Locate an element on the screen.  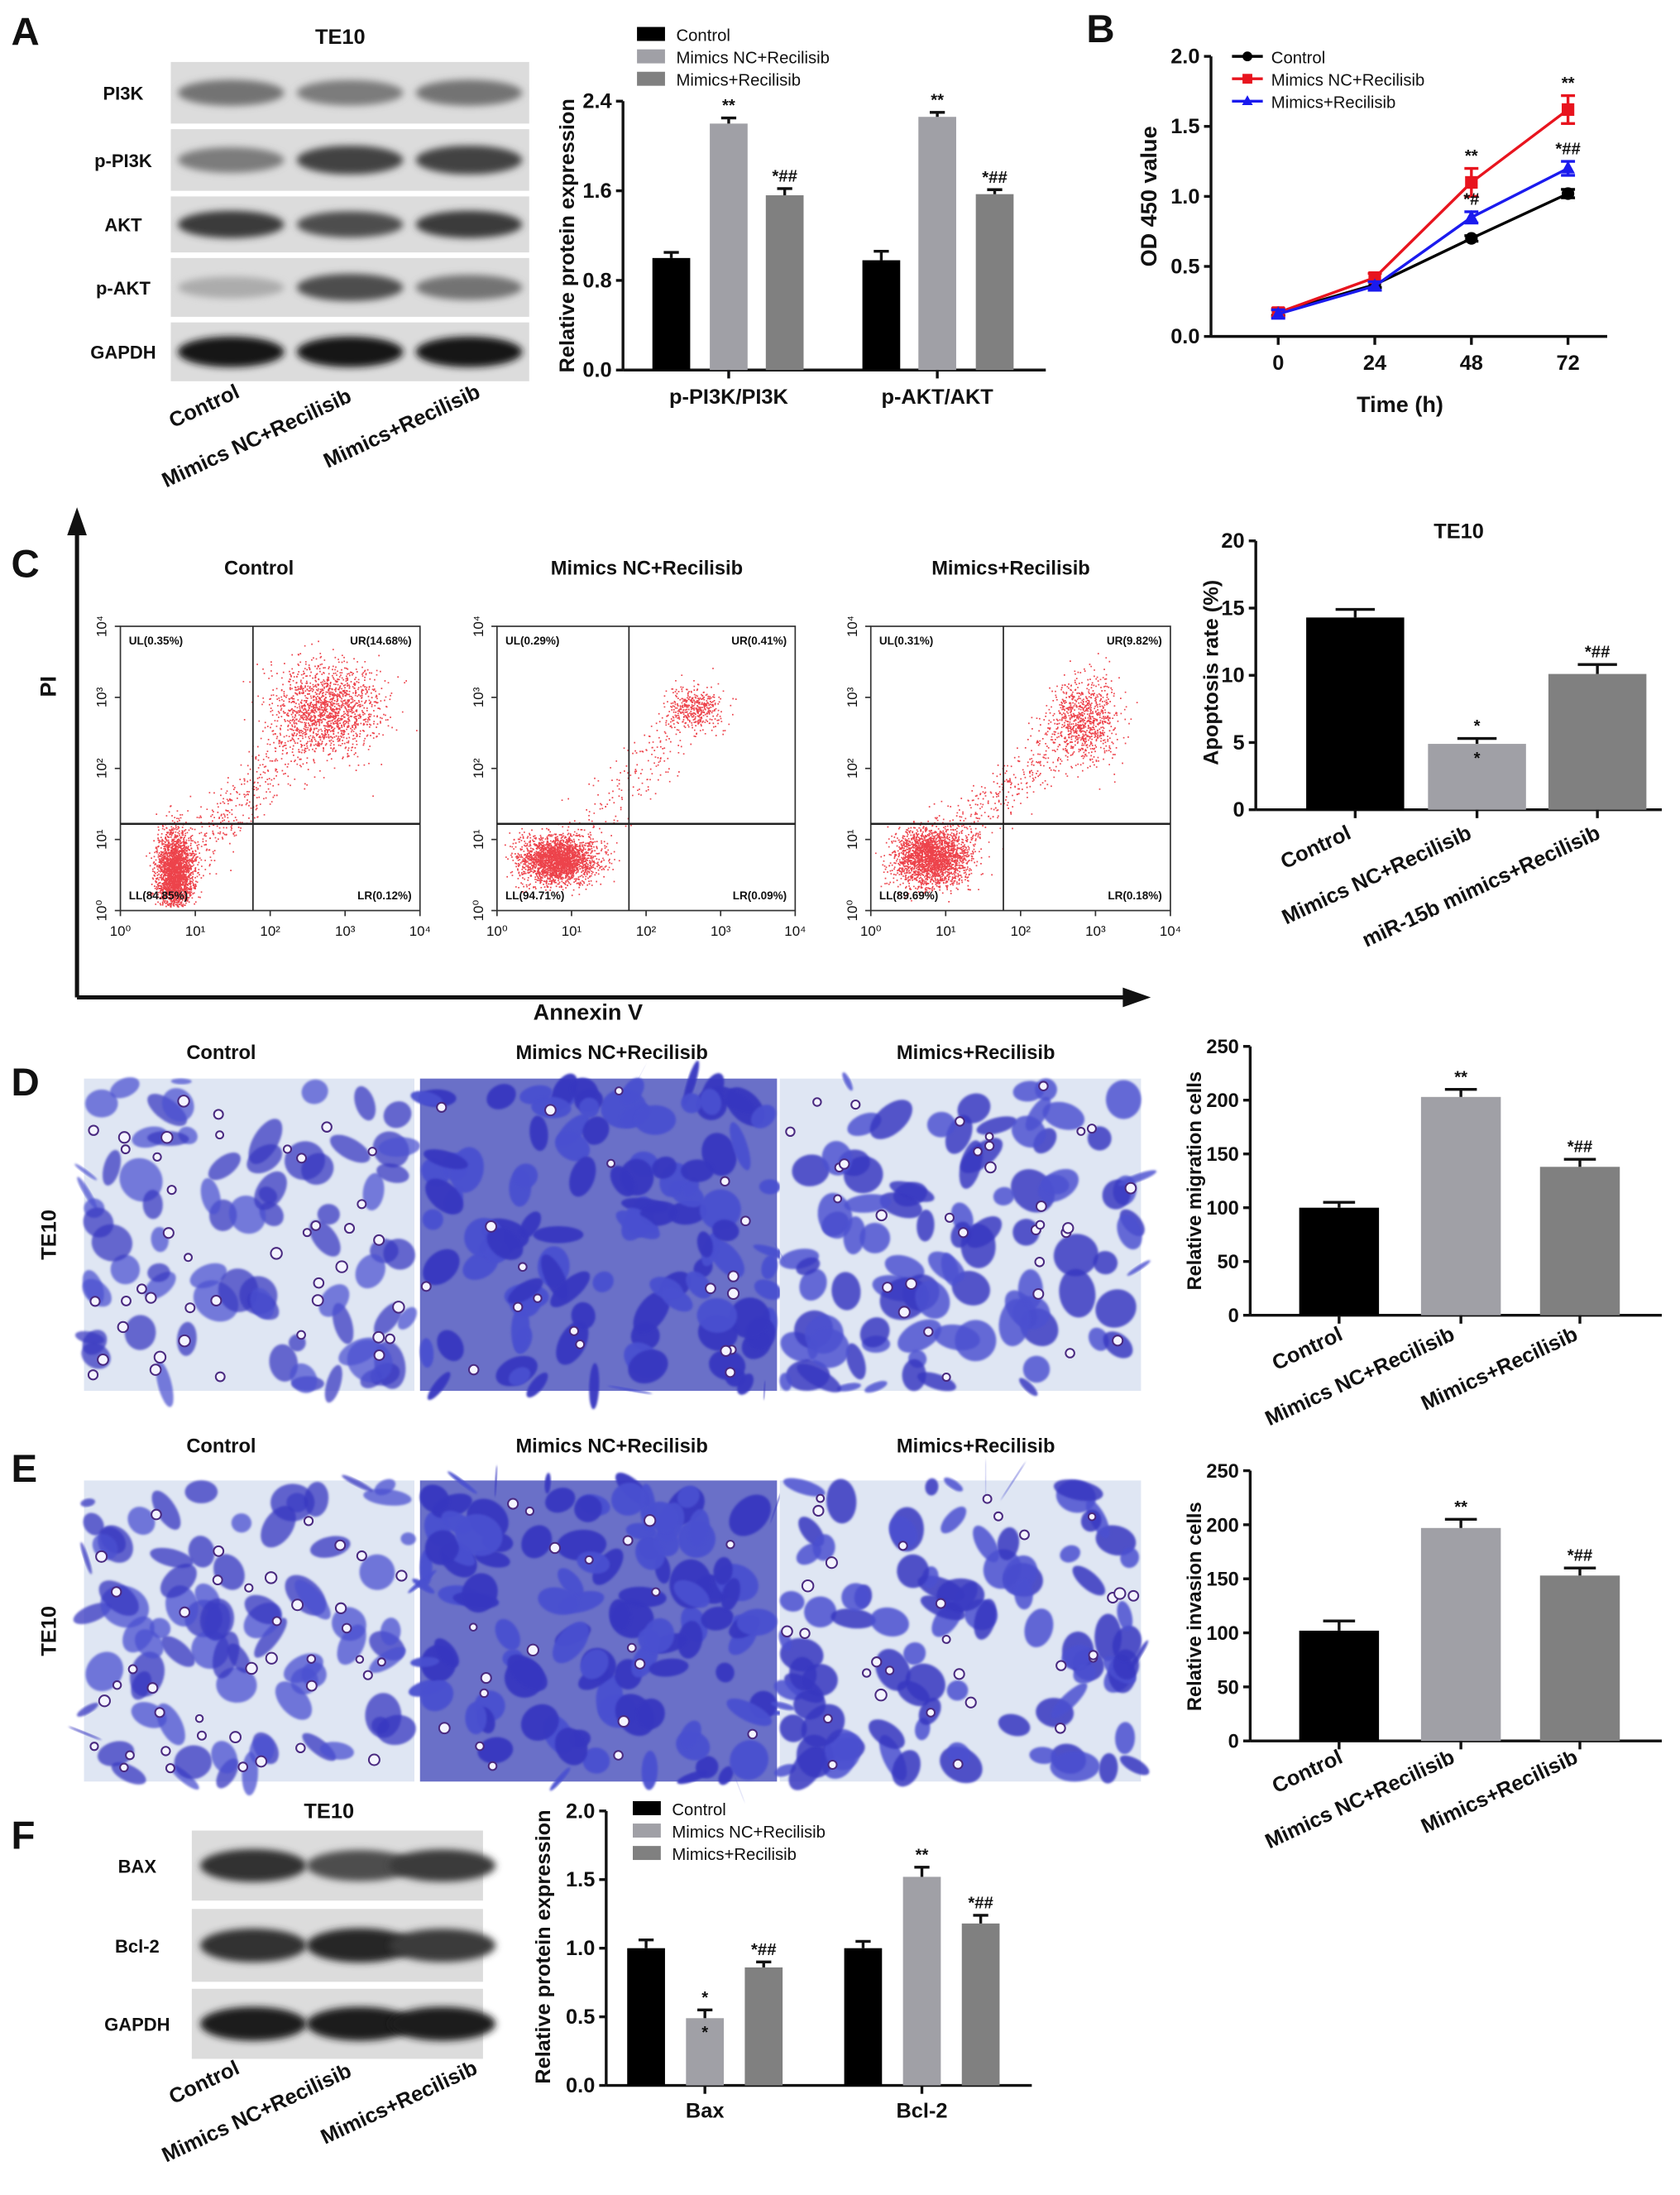
quadrant-label-ll: LL(84.85%) is located at coordinates (158, 895).